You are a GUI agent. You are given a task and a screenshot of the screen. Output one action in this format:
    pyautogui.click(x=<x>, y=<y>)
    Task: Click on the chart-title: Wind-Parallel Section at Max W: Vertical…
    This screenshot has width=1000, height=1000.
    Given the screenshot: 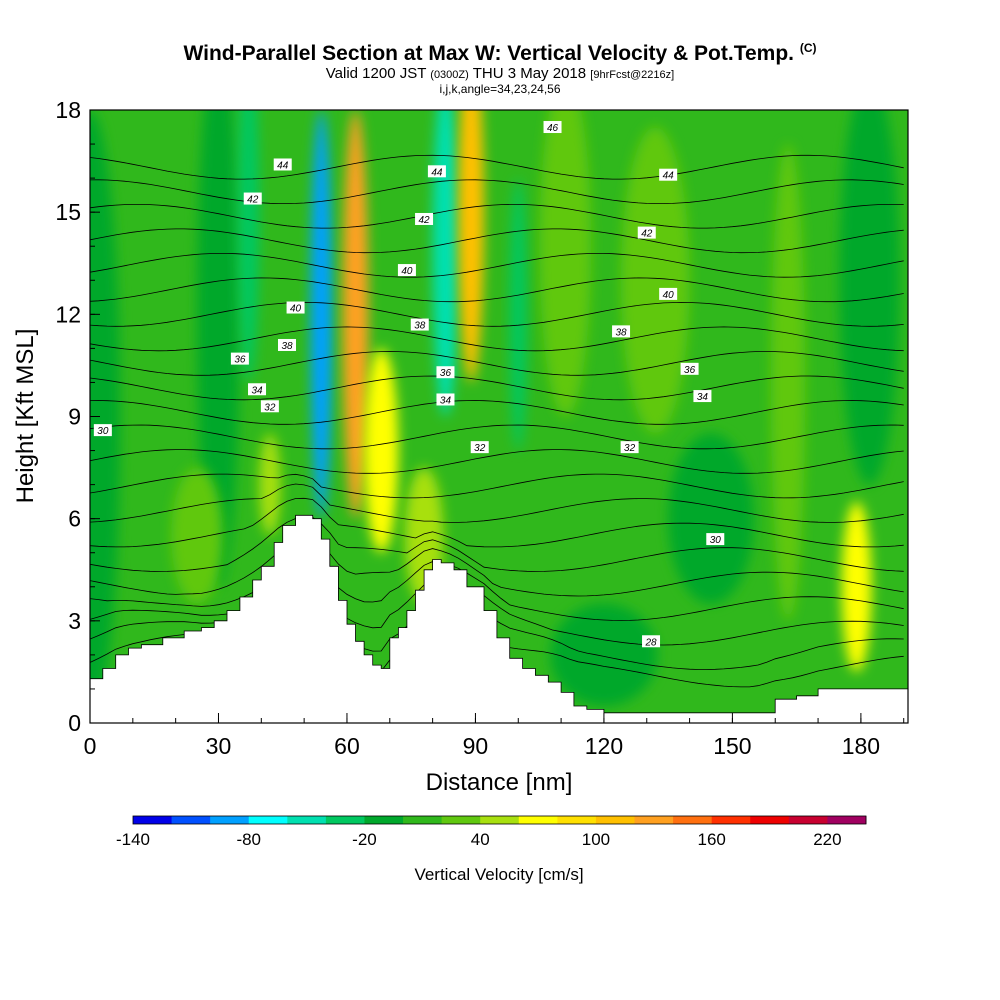 What is the action you would take?
    pyautogui.click(x=500, y=51)
    